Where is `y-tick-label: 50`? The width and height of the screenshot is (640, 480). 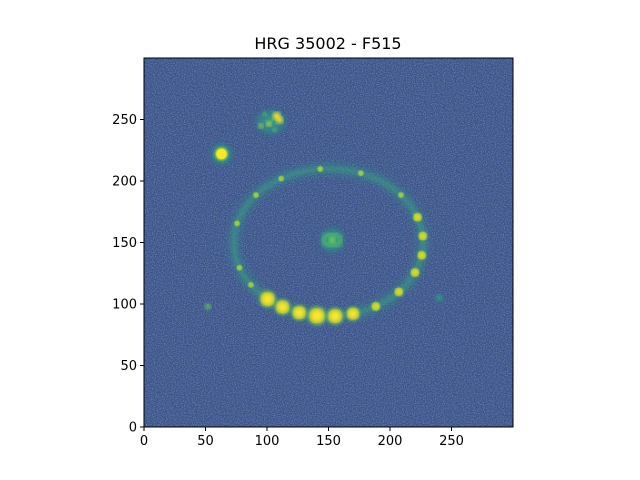 y-tick-label: 50 is located at coordinates (128, 366).